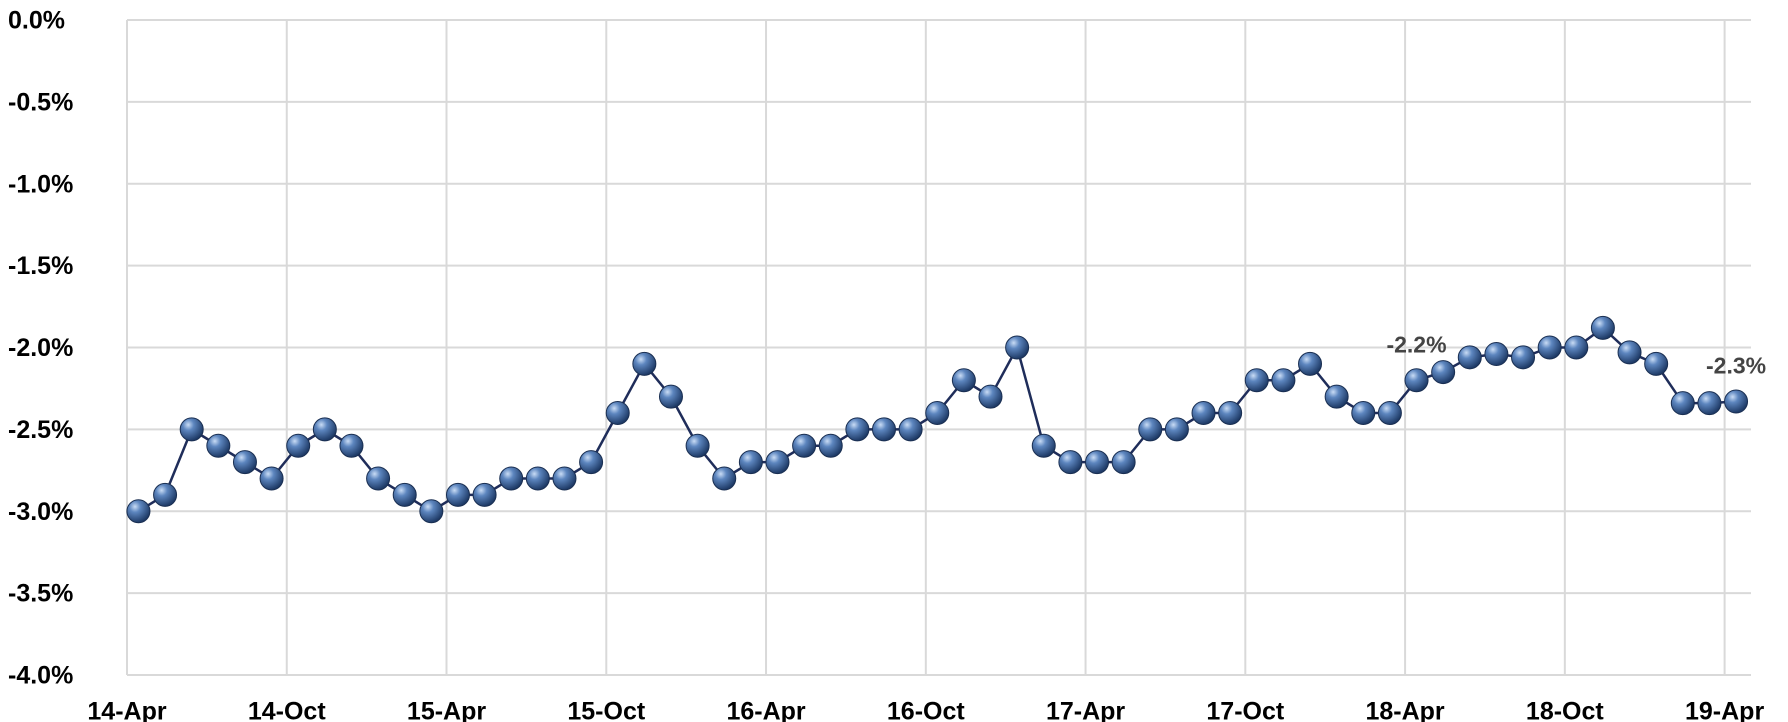 The width and height of the screenshot is (1788, 722). I want to click on y-tick-label: -3.5%, so click(40, 594).